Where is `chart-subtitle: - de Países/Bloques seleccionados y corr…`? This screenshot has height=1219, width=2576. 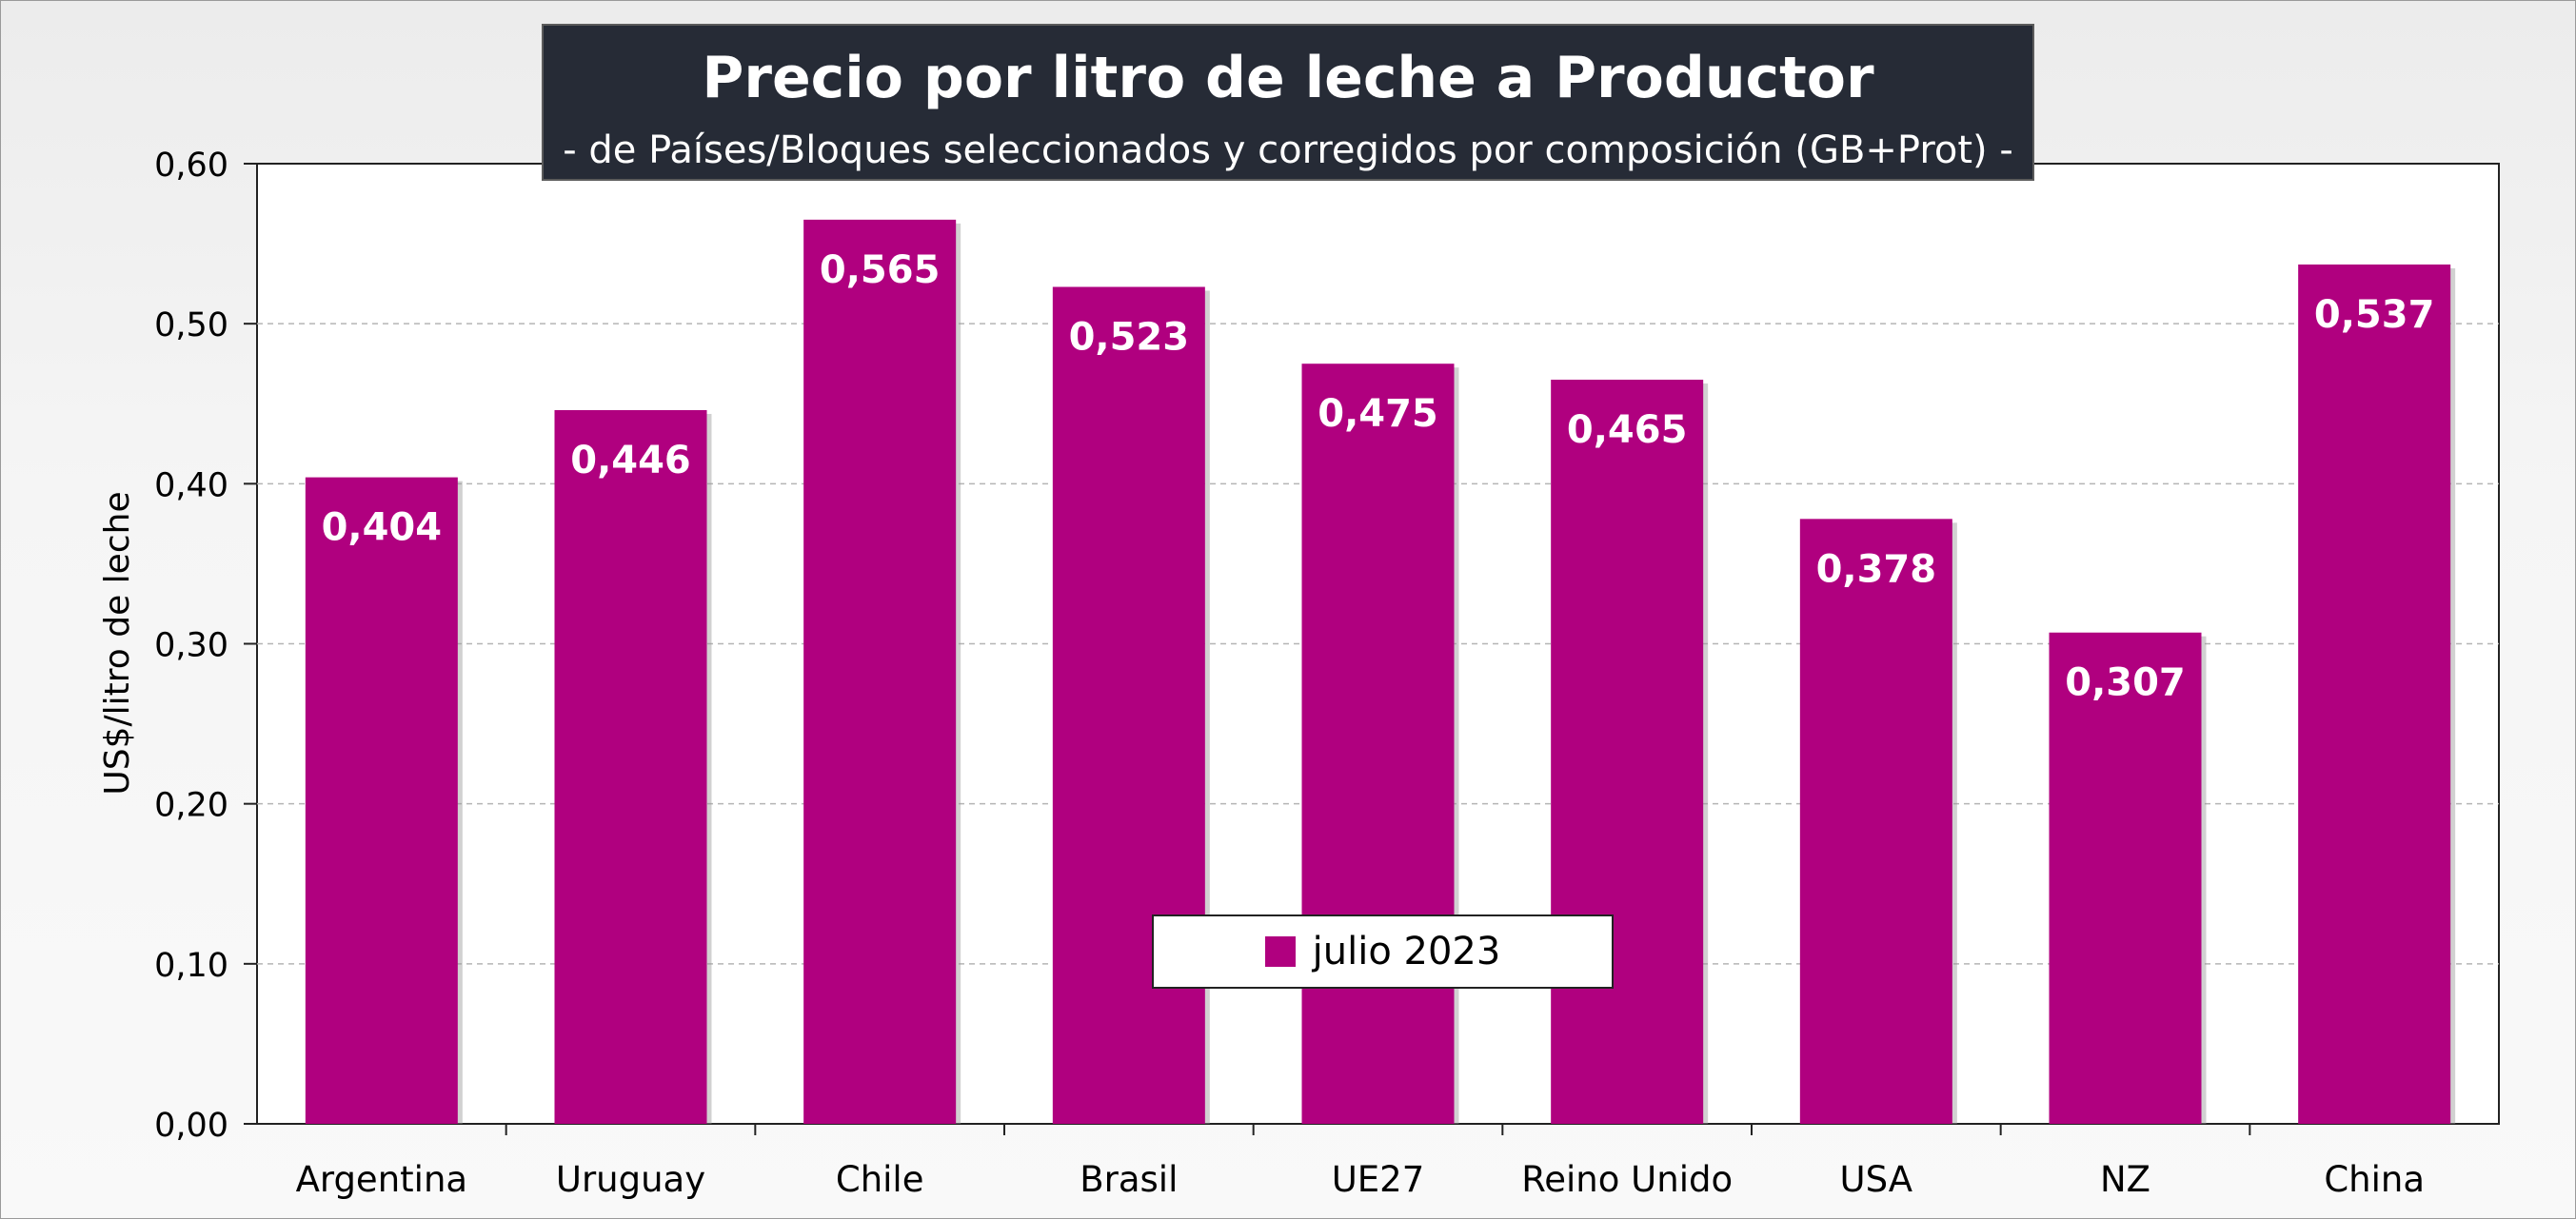
chart-subtitle: - de Países/Bloques seleccionados y corr… is located at coordinates (1288, 150).